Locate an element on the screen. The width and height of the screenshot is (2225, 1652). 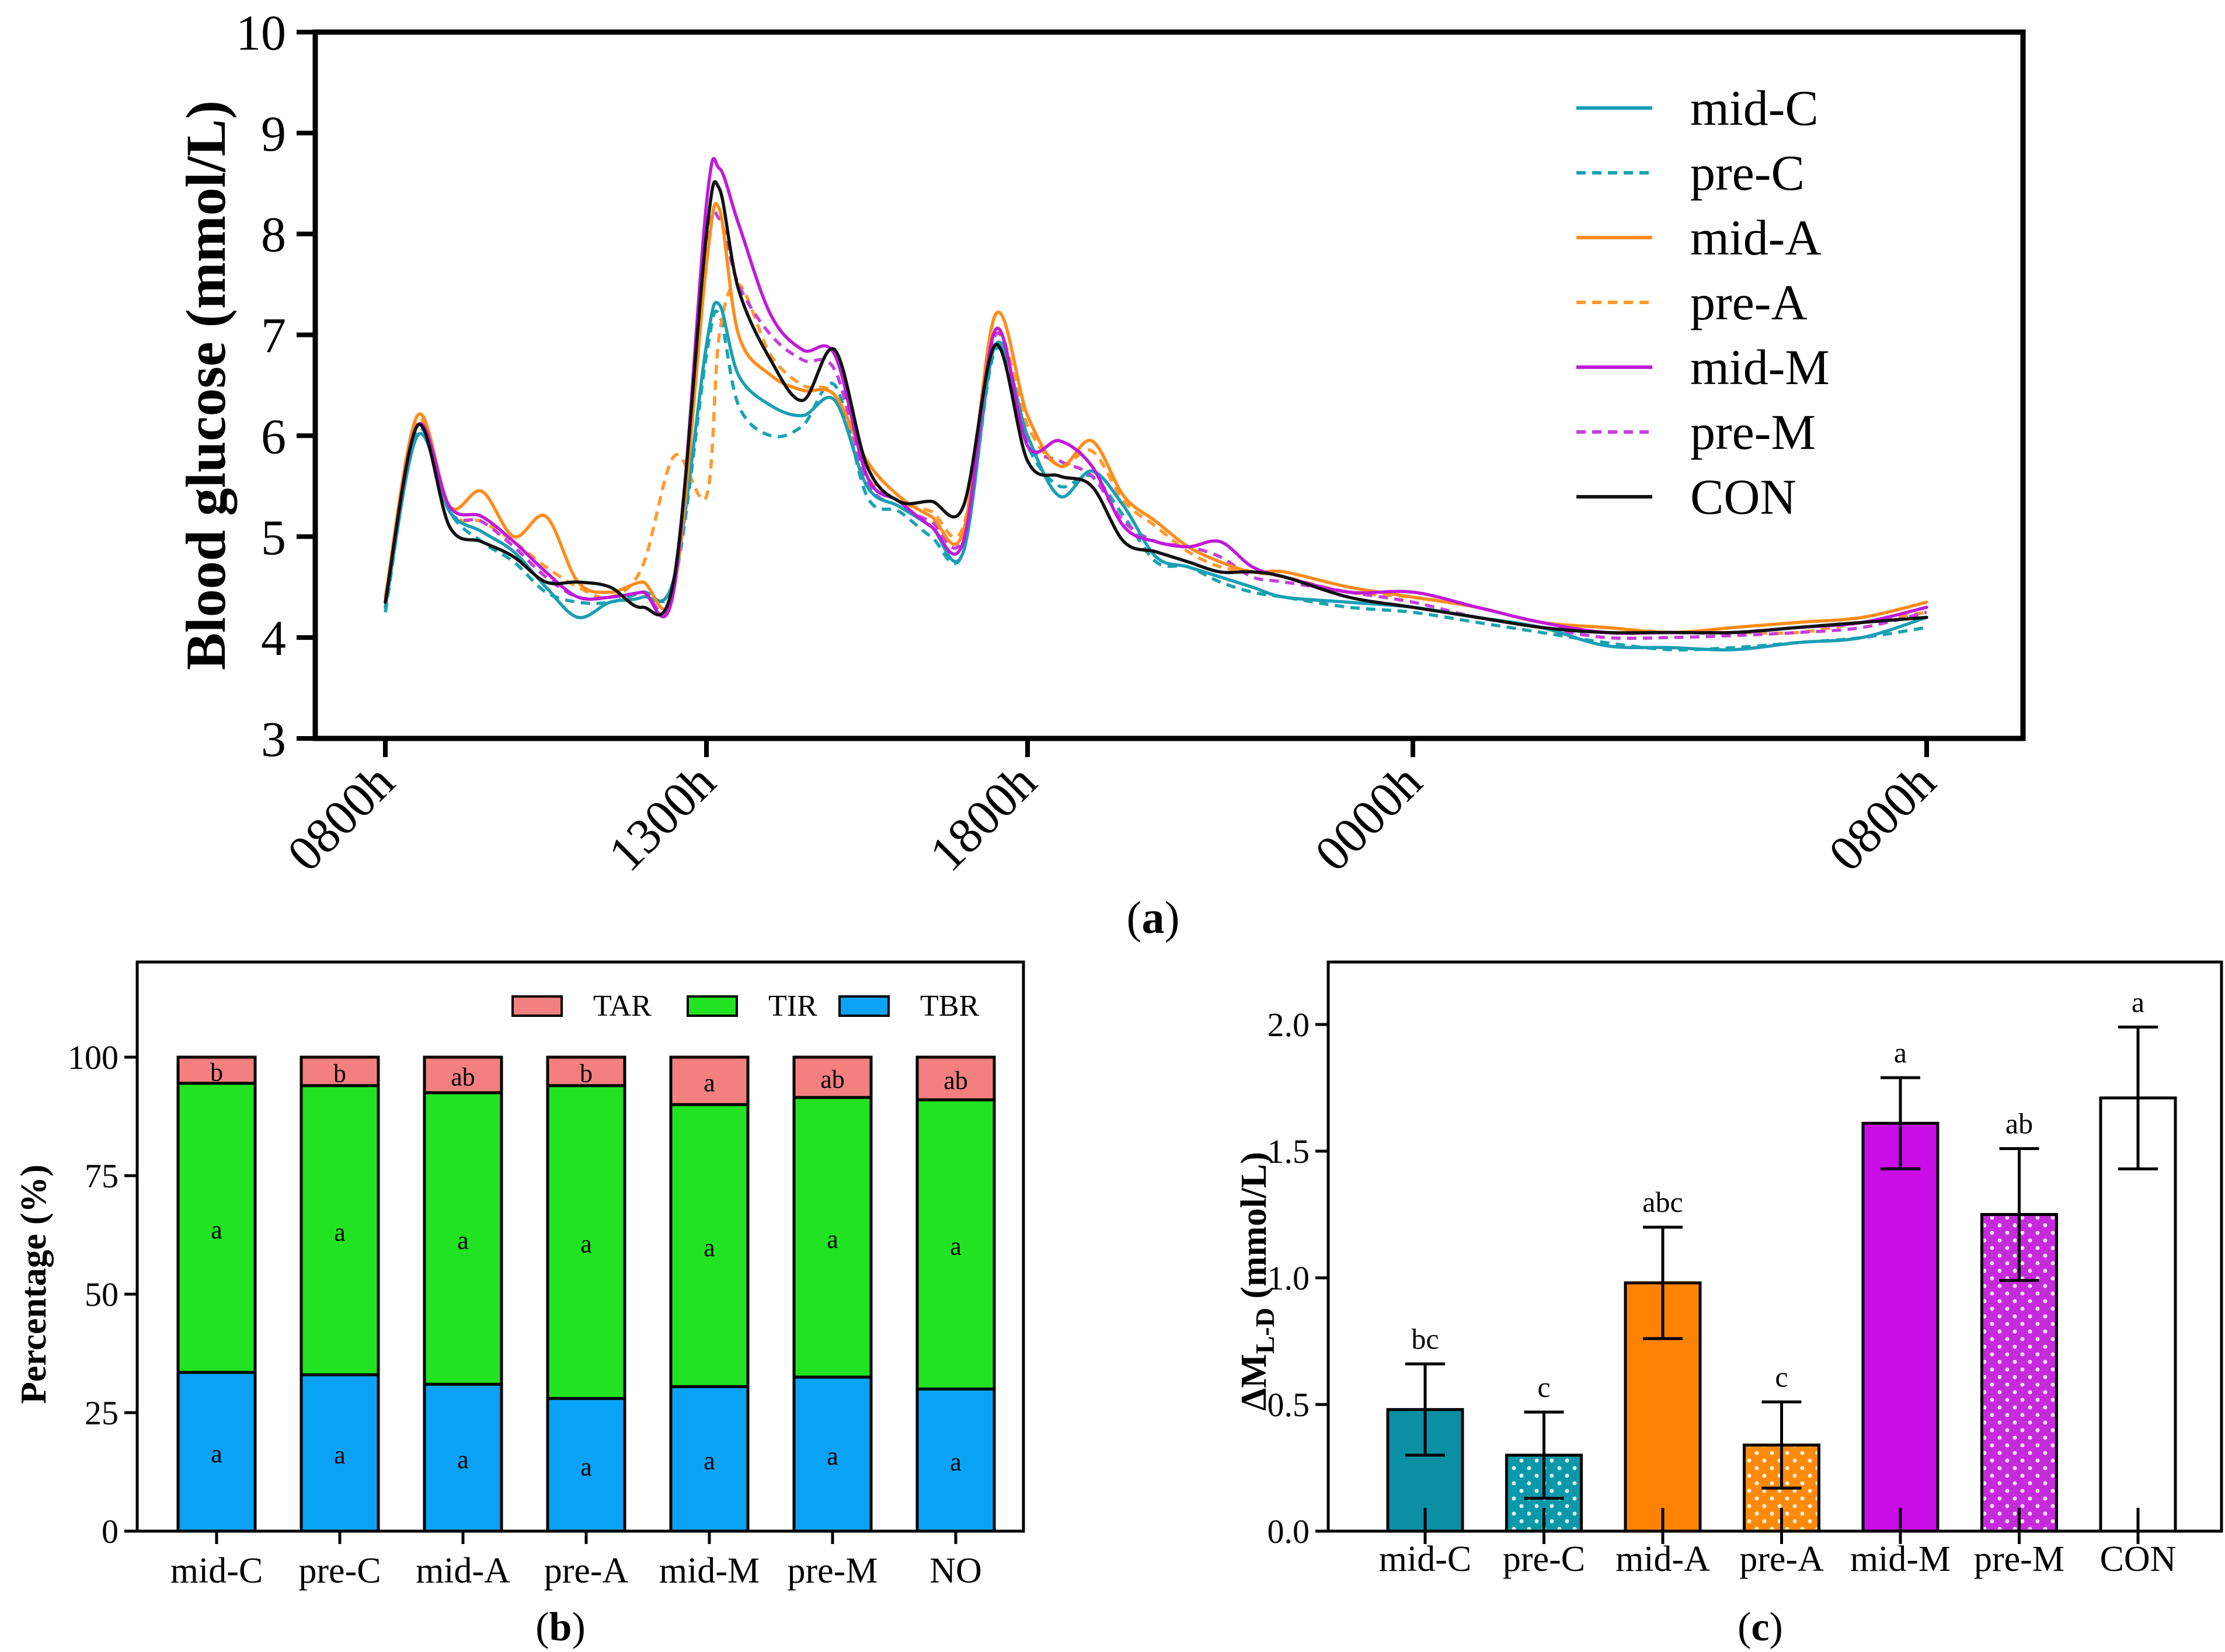
significance-letter-TIR-mid-A: a is located at coordinates (463, 1240).